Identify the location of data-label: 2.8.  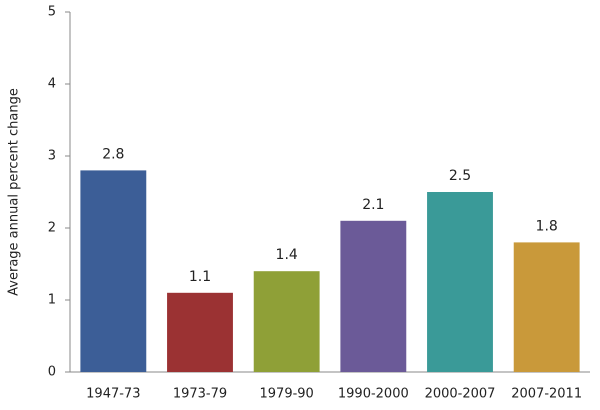
(113, 154).